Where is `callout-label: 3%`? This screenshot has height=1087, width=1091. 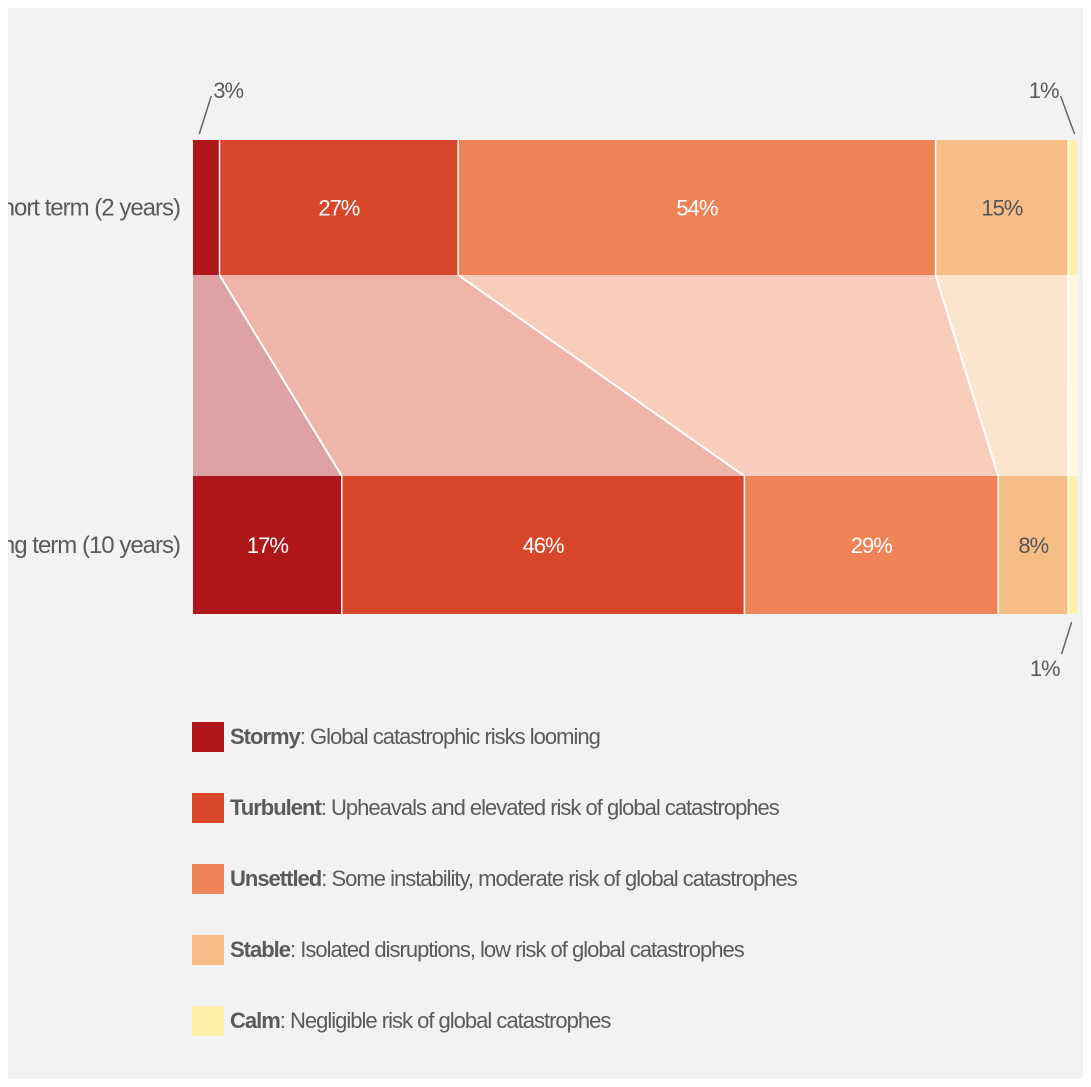 callout-label: 3% is located at coordinates (228, 90).